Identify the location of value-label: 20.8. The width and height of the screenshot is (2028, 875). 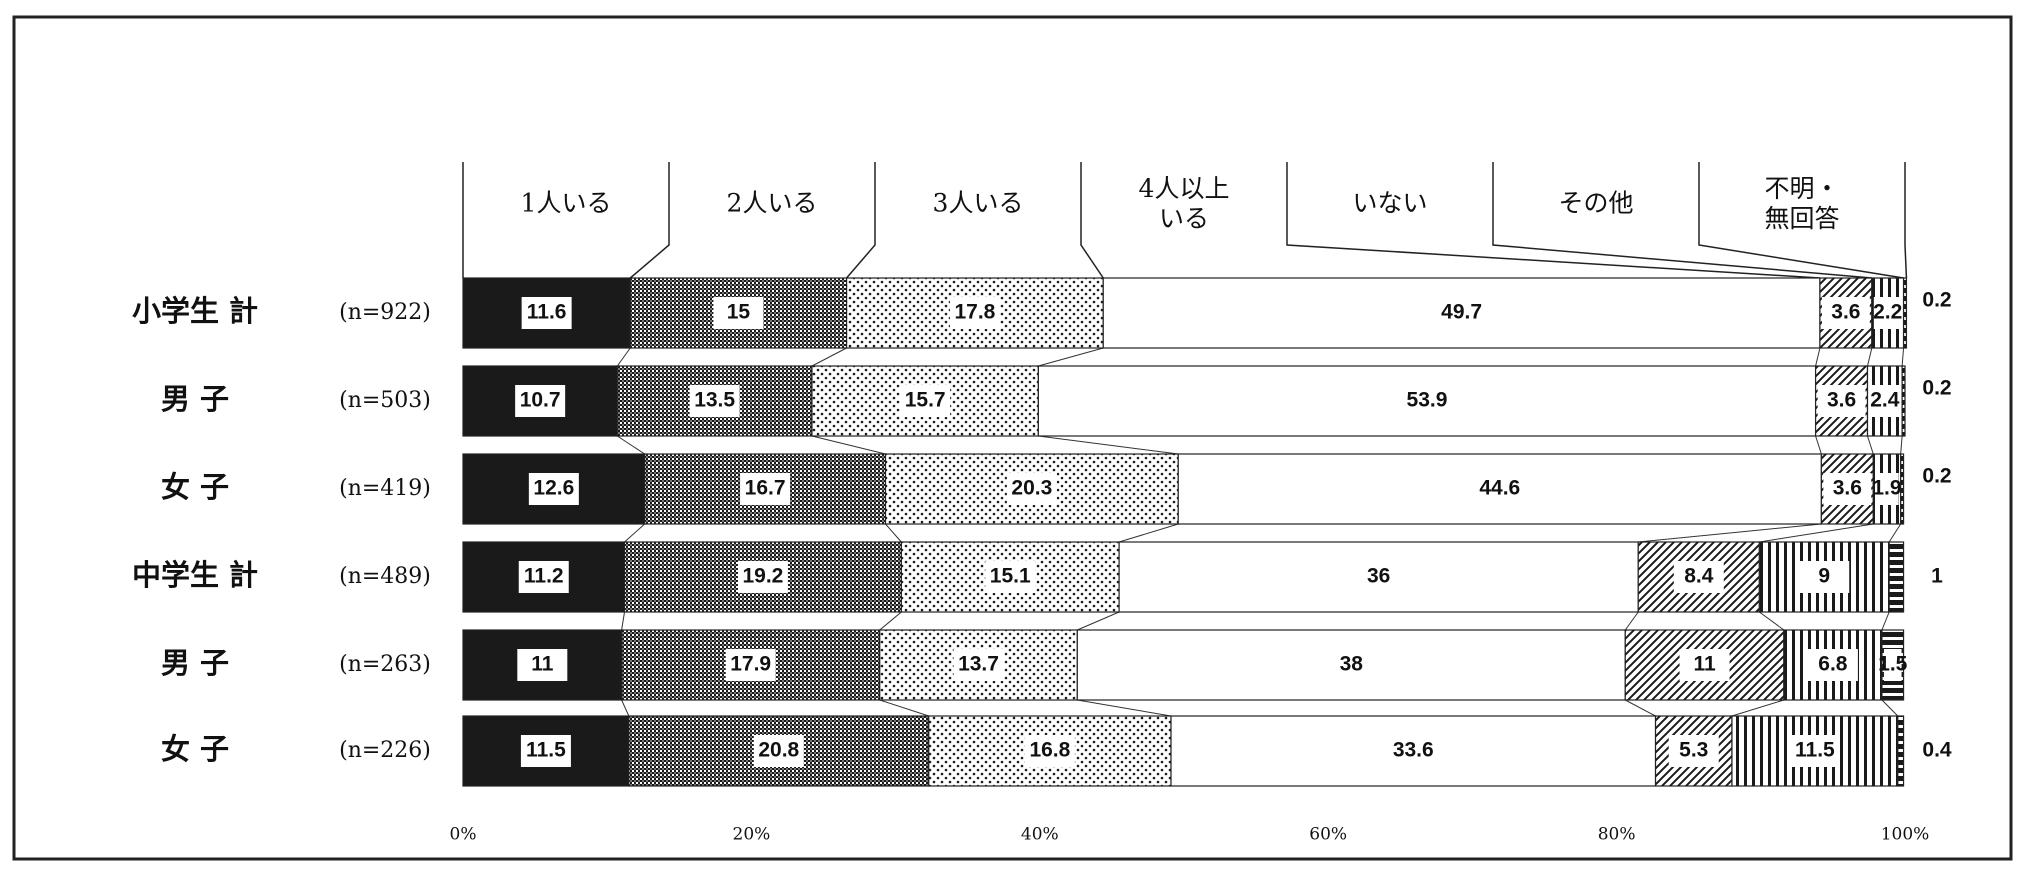
(778, 750).